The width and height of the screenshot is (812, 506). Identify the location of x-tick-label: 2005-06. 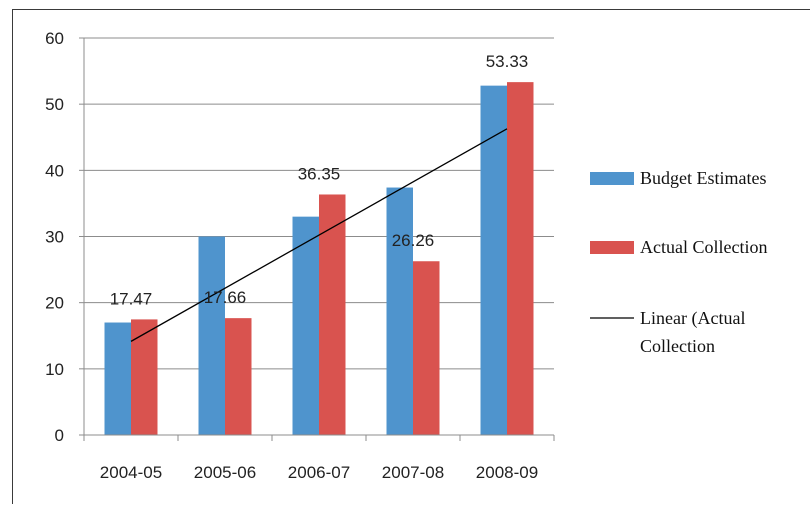
(225, 472).